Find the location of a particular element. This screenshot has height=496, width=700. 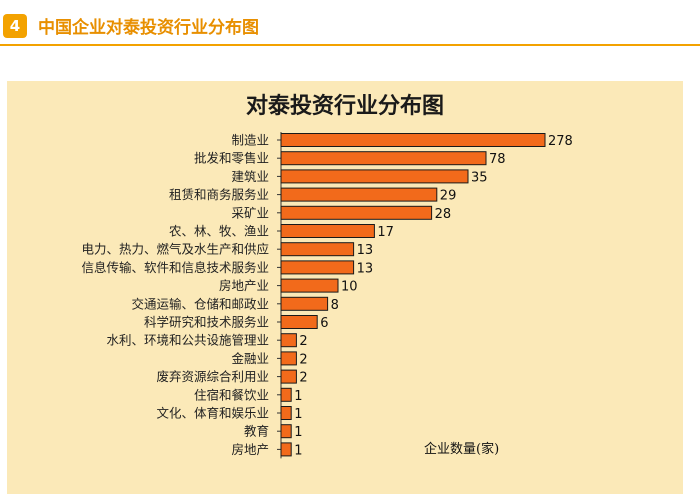

header-divider is located at coordinates (350, 45).